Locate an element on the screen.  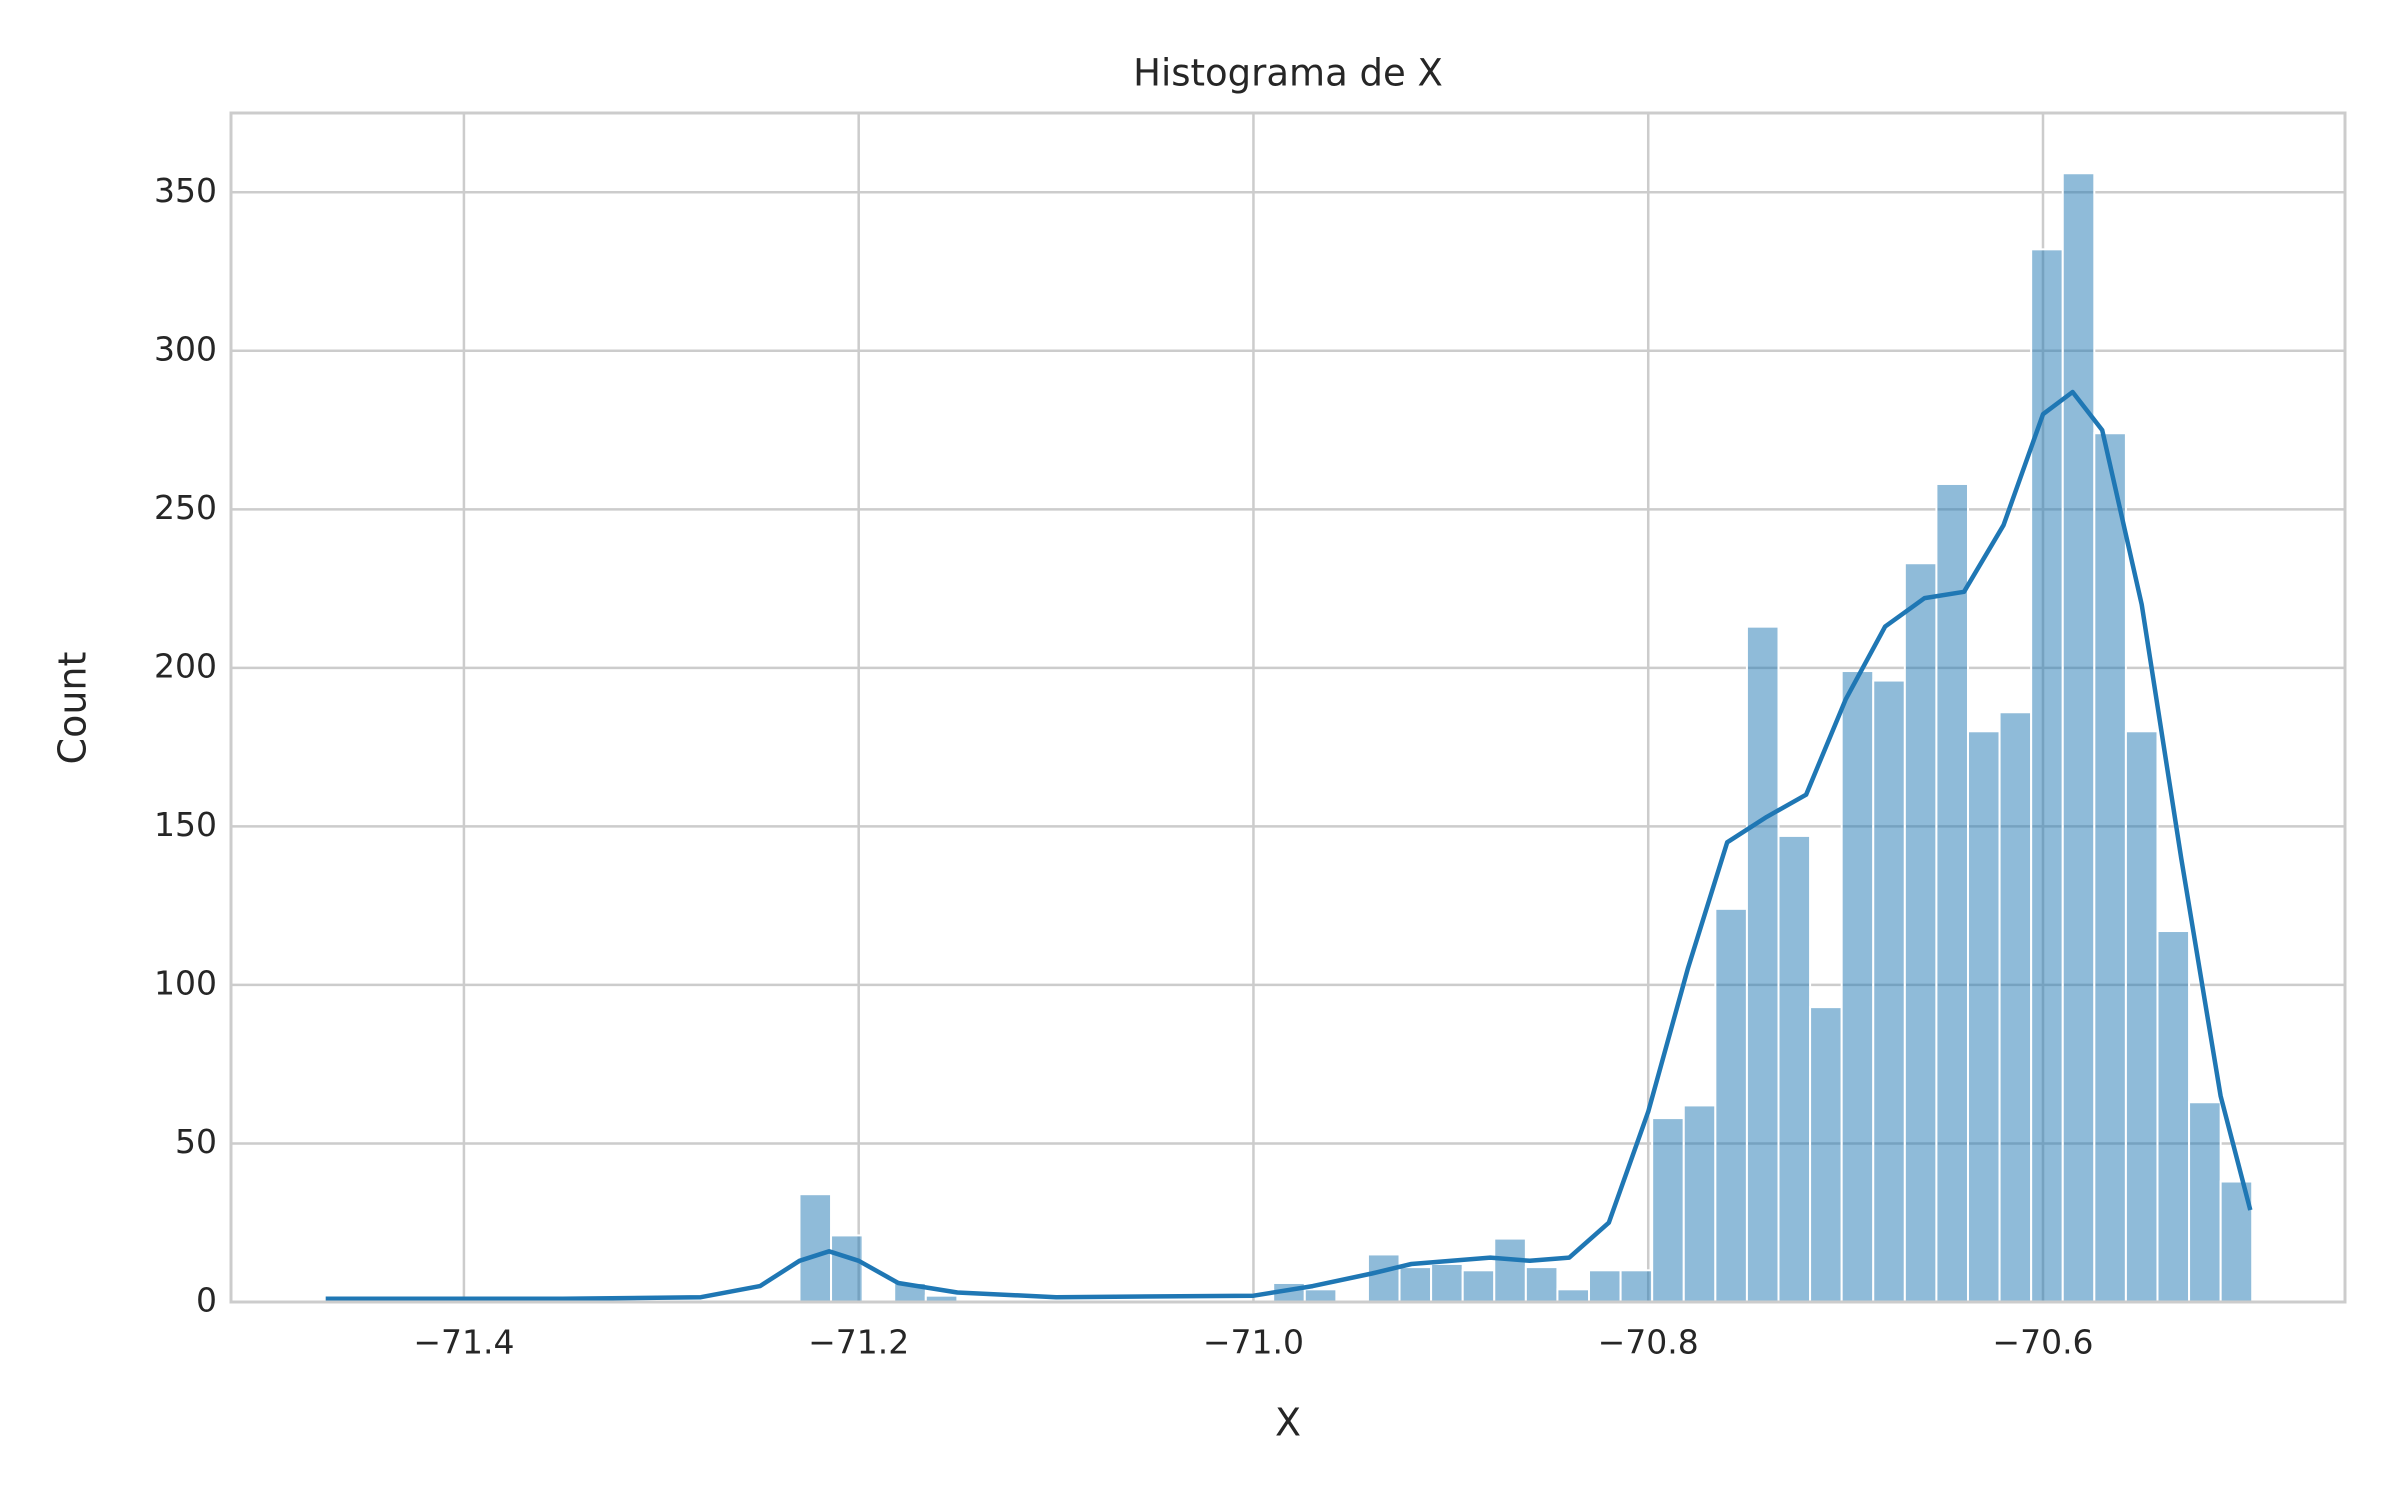
x-tick-label: −71.4 is located at coordinates (463, 1342).